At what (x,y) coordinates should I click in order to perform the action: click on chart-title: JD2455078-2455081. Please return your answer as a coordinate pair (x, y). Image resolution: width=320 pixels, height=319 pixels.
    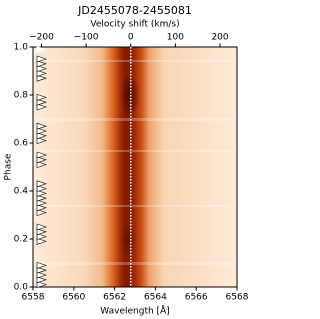
    Looking at the image, I should click on (134, 10).